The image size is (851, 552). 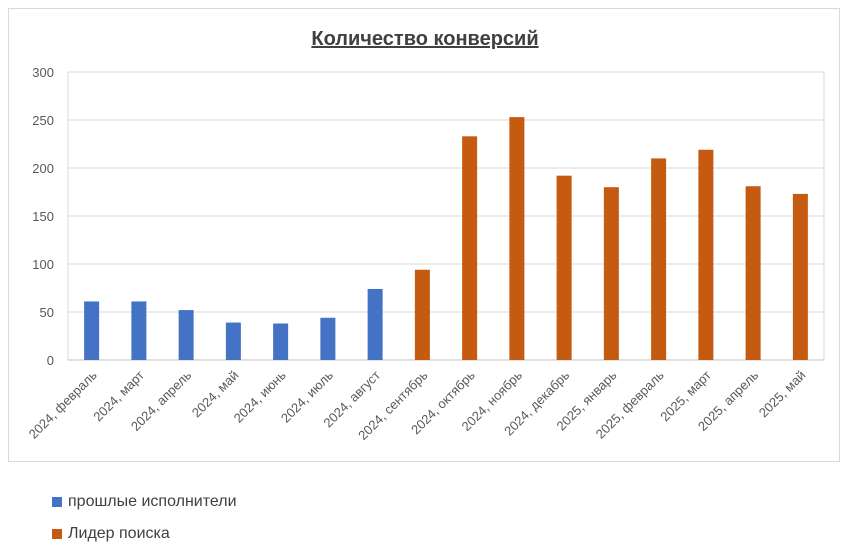 I want to click on y-tick-label: 100, so click(x=43, y=264).